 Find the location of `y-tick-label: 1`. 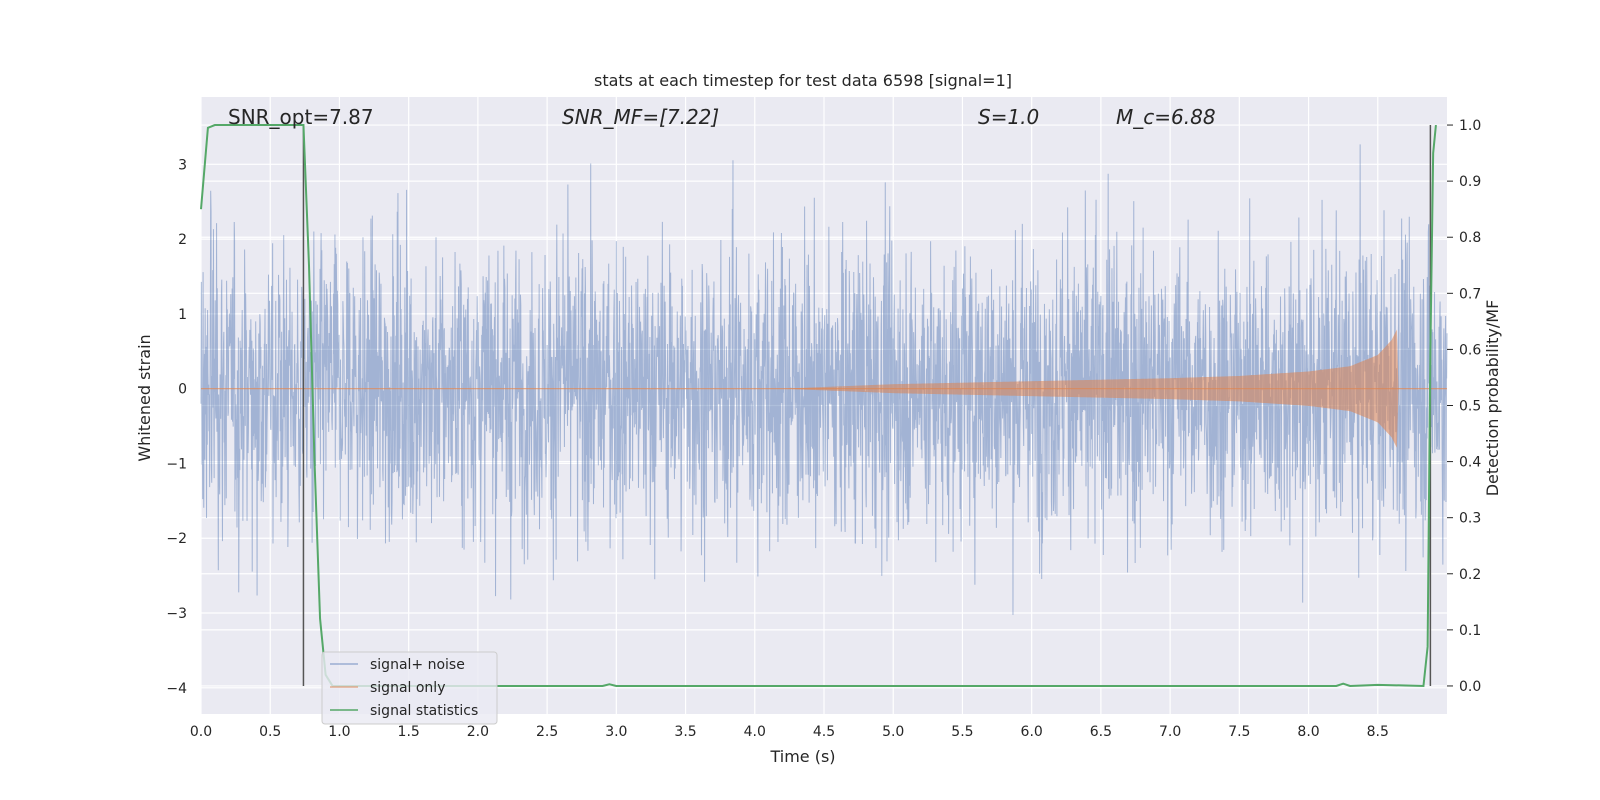

y-tick-label: 1 is located at coordinates (182, 315).